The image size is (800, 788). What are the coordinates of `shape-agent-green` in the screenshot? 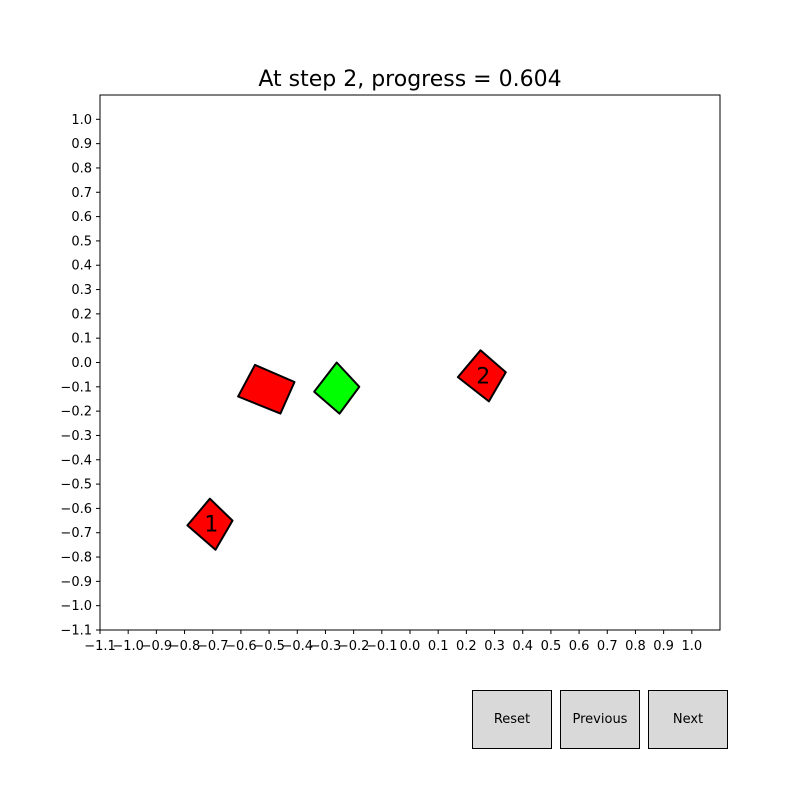 It's located at (337, 388).